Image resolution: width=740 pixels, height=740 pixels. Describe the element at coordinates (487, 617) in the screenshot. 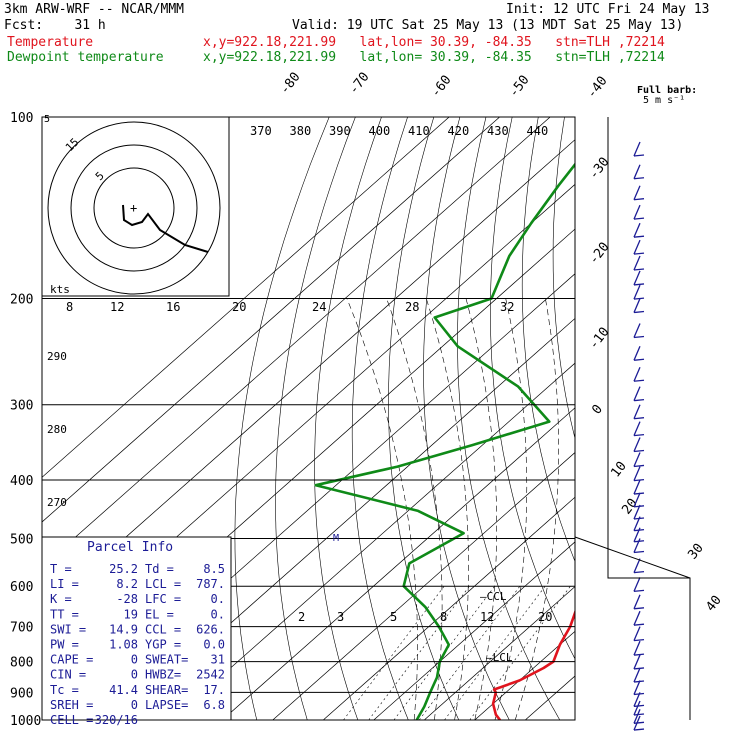

I see `mixing-ratio-label: 12` at that location.